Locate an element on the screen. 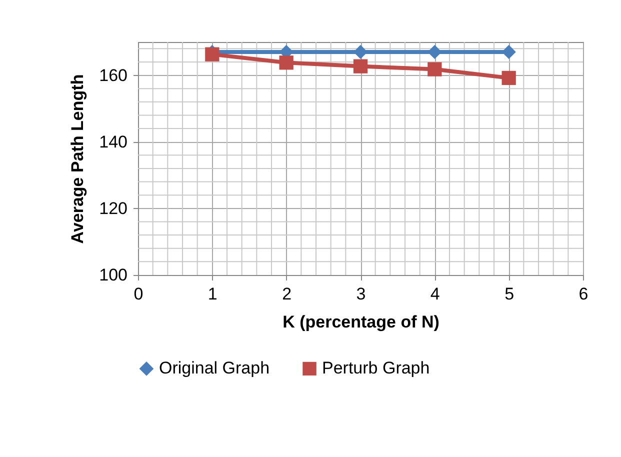 This screenshot has width=621, height=457. x-axis-title: K (percentage of N) is located at coordinates (361, 322).